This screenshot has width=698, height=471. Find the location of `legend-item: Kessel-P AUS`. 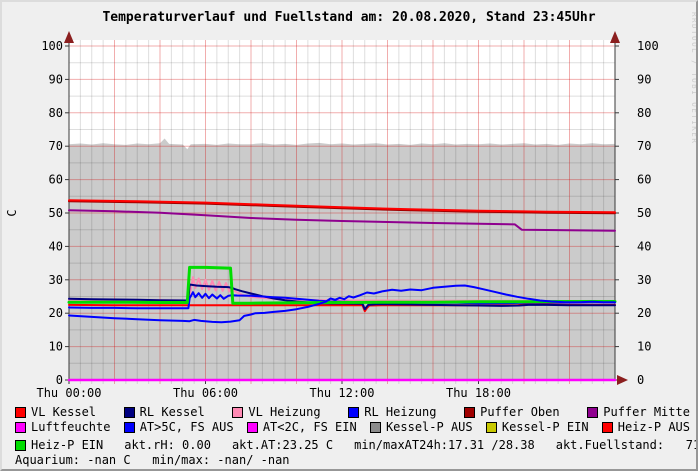

legend-item: Kessel-P AUS is located at coordinates (421, 427).